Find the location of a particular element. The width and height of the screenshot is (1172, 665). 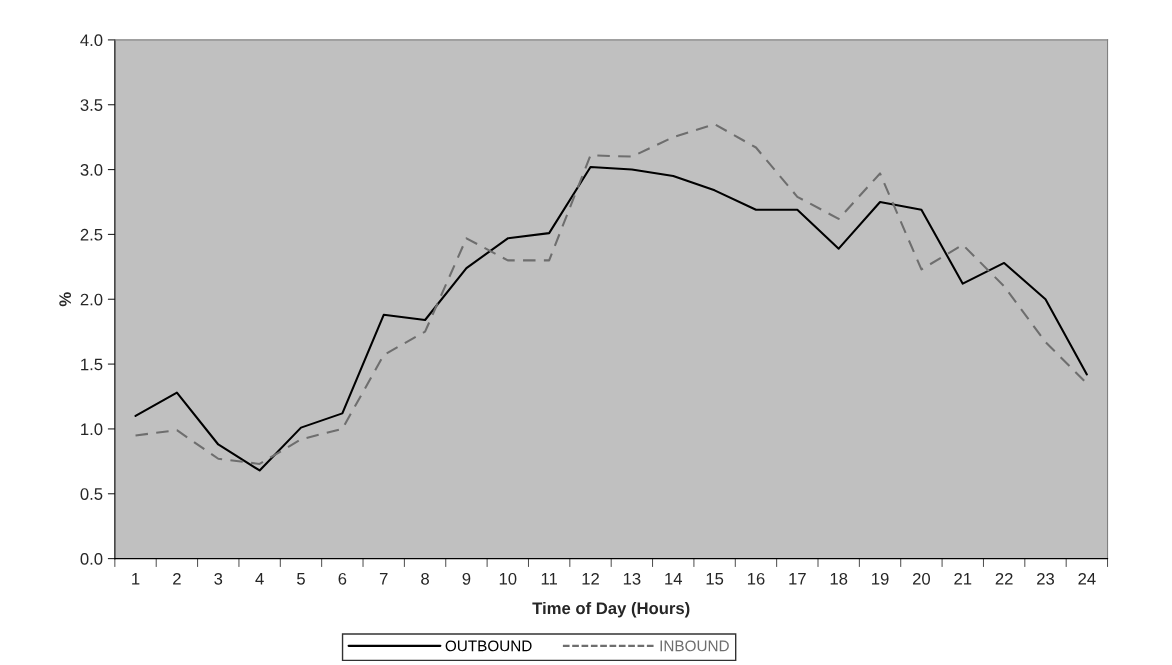

x-tick-label: 8 is located at coordinates (425, 578).